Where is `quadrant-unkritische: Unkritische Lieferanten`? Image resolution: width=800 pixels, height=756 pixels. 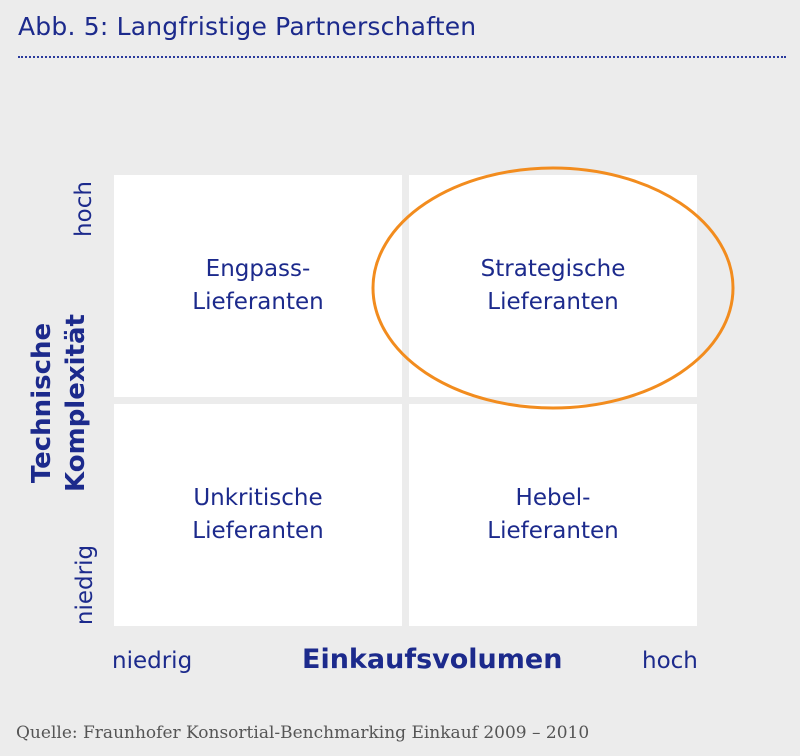 quadrant-unkritische: Unkritische Lieferanten is located at coordinates (258, 515).